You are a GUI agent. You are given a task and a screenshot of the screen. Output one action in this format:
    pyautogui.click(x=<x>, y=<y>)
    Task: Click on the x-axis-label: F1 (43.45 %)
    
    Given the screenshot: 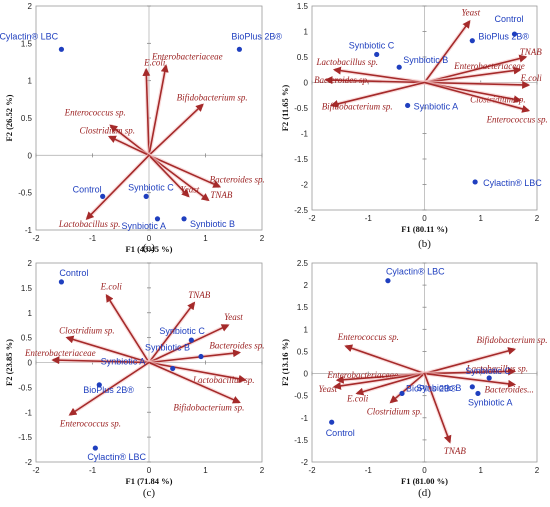 What is the action you would take?
    pyautogui.click(x=149, y=249)
    